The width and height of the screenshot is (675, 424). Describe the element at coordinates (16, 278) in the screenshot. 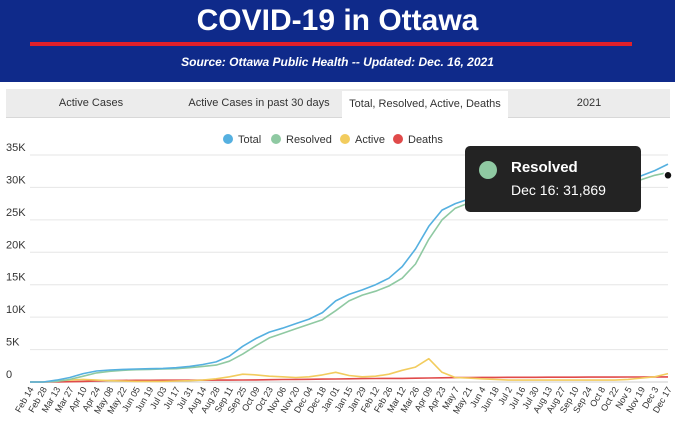

I see `y-tick-label: 15K` at that location.